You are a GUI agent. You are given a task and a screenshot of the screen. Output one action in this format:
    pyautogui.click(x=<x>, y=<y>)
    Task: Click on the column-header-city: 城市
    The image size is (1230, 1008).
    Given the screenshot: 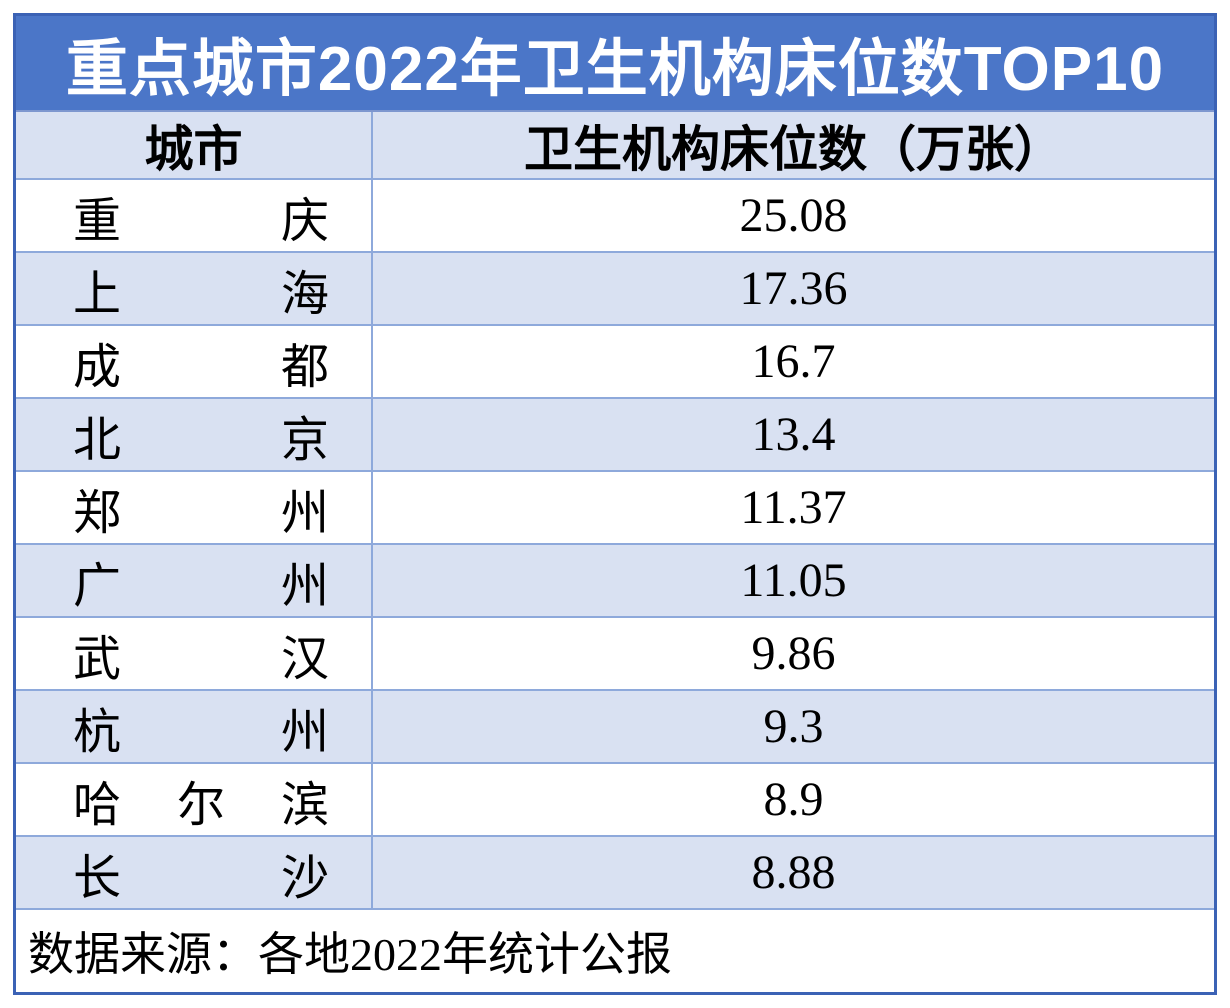 What is the action you would take?
    pyautogui.click(x=194, y=145)
    